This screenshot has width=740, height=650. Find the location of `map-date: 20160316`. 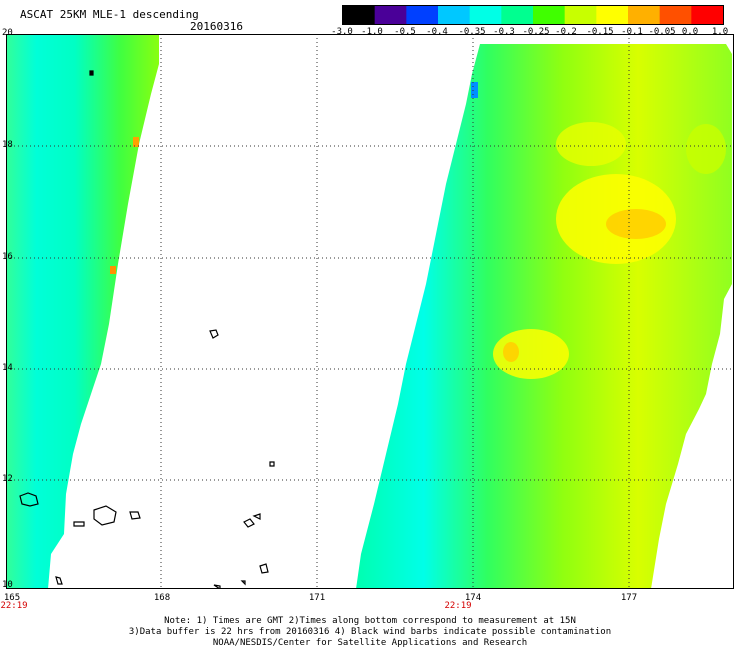

map-date: 20160316 is located at coordinates (216, 26).